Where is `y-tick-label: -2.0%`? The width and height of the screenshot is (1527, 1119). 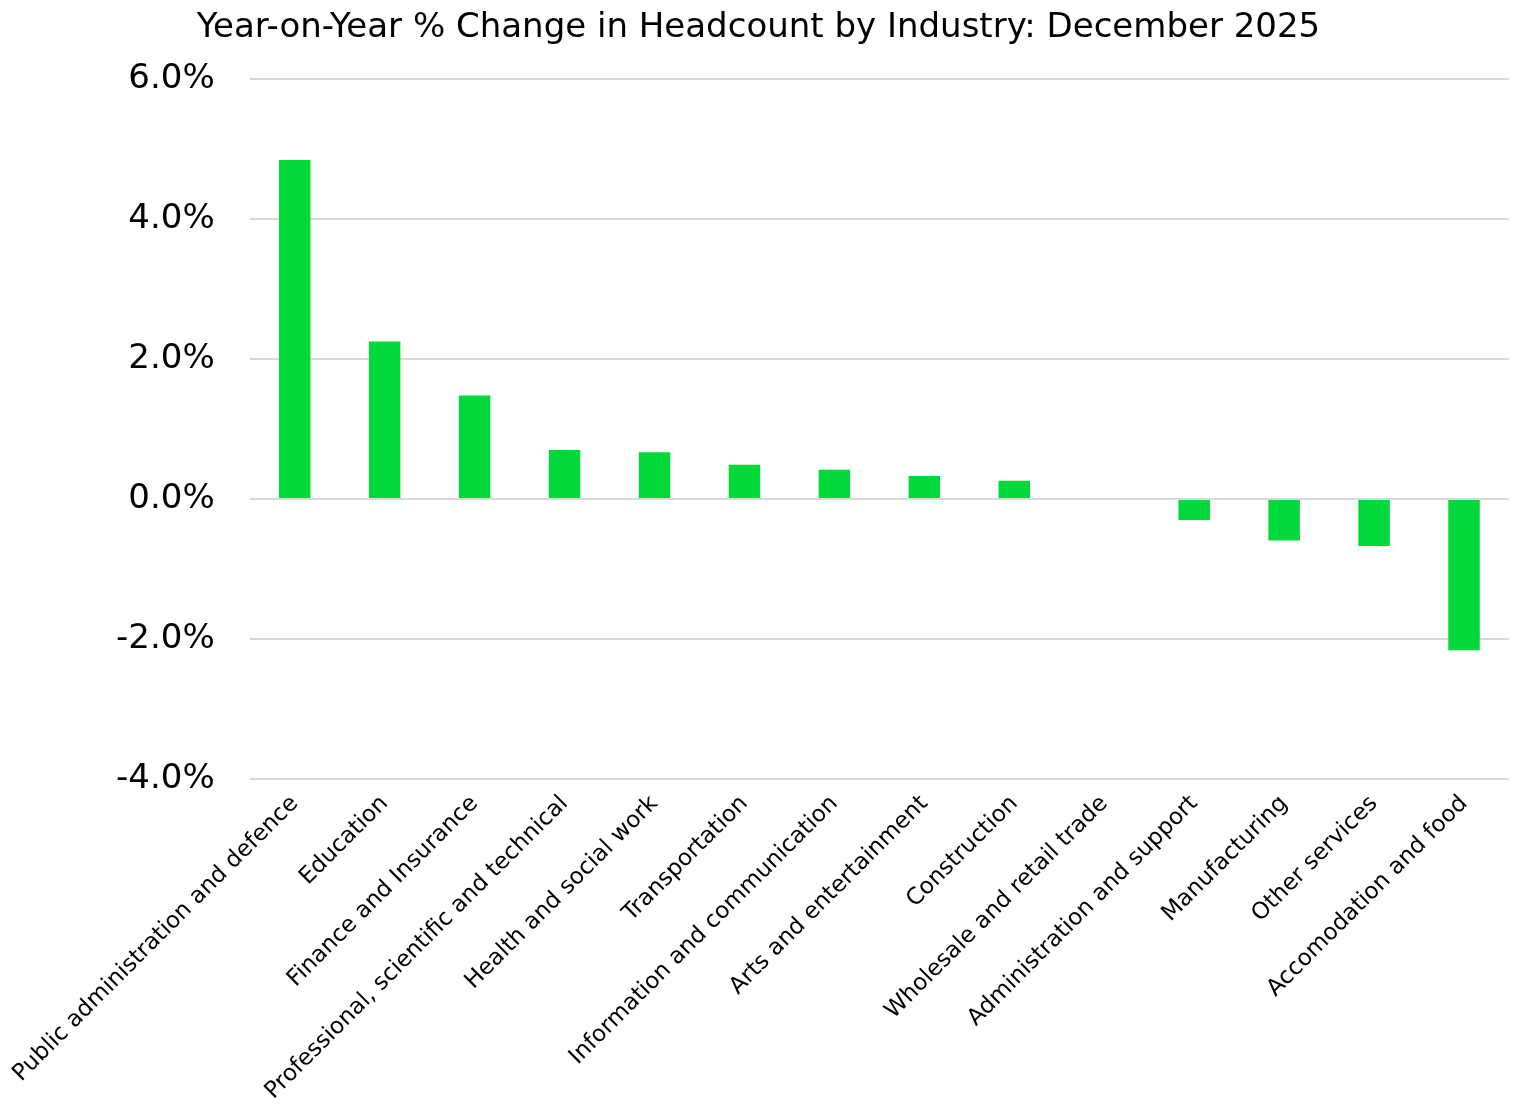
y-tick-label: -2.0% is located at coordinates (165, 635).